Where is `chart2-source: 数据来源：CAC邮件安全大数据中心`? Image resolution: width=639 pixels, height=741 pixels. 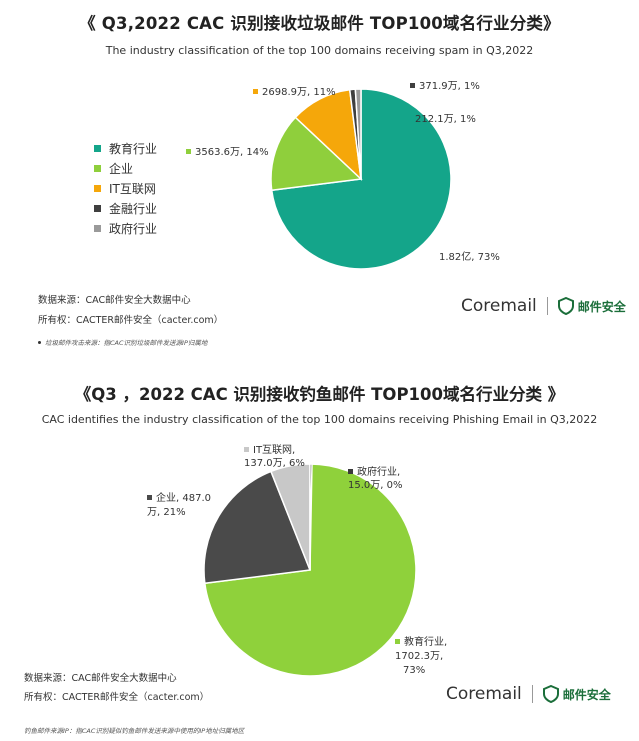
chart2-source: 数据来源：CAC邮件安全大数据中心 is located at coordinates (100, 678).